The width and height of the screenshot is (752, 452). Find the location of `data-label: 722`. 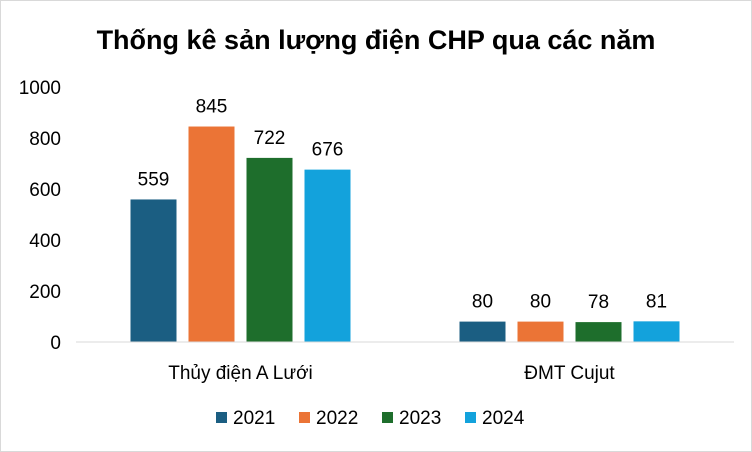

data-label: 722 is located at coordinates (270, 138).